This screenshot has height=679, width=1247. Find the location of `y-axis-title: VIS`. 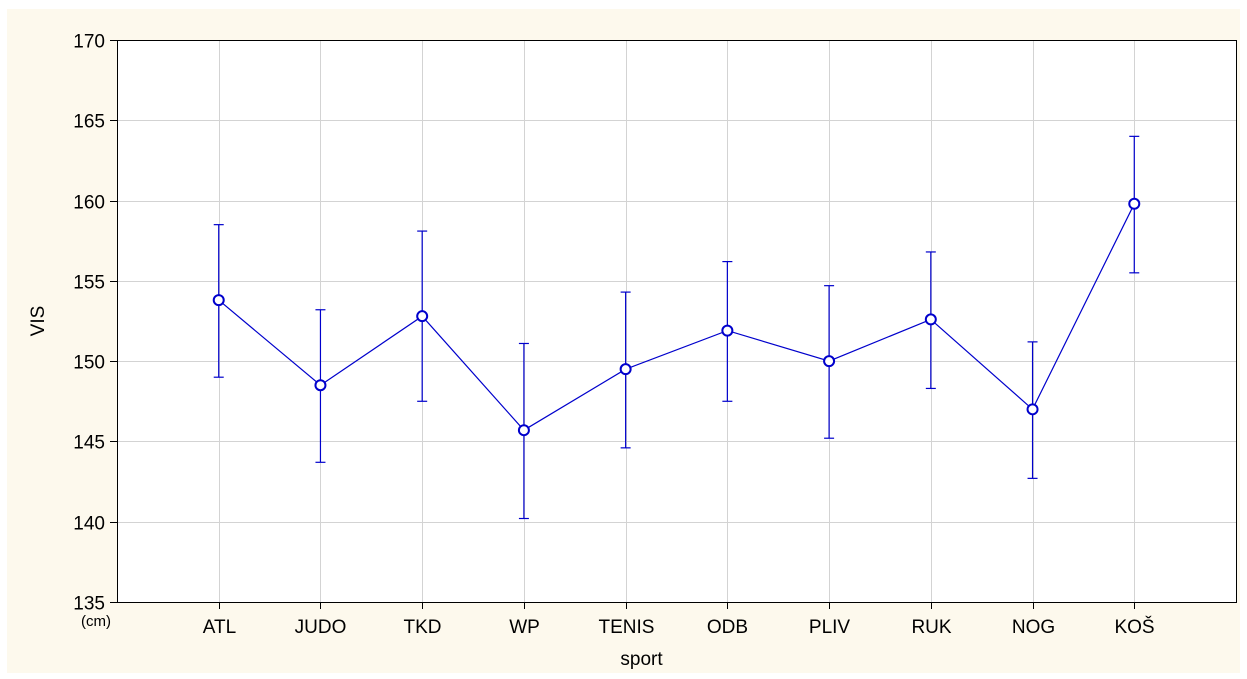

y-axis-title: VIS is located at coordinates (38, 321).